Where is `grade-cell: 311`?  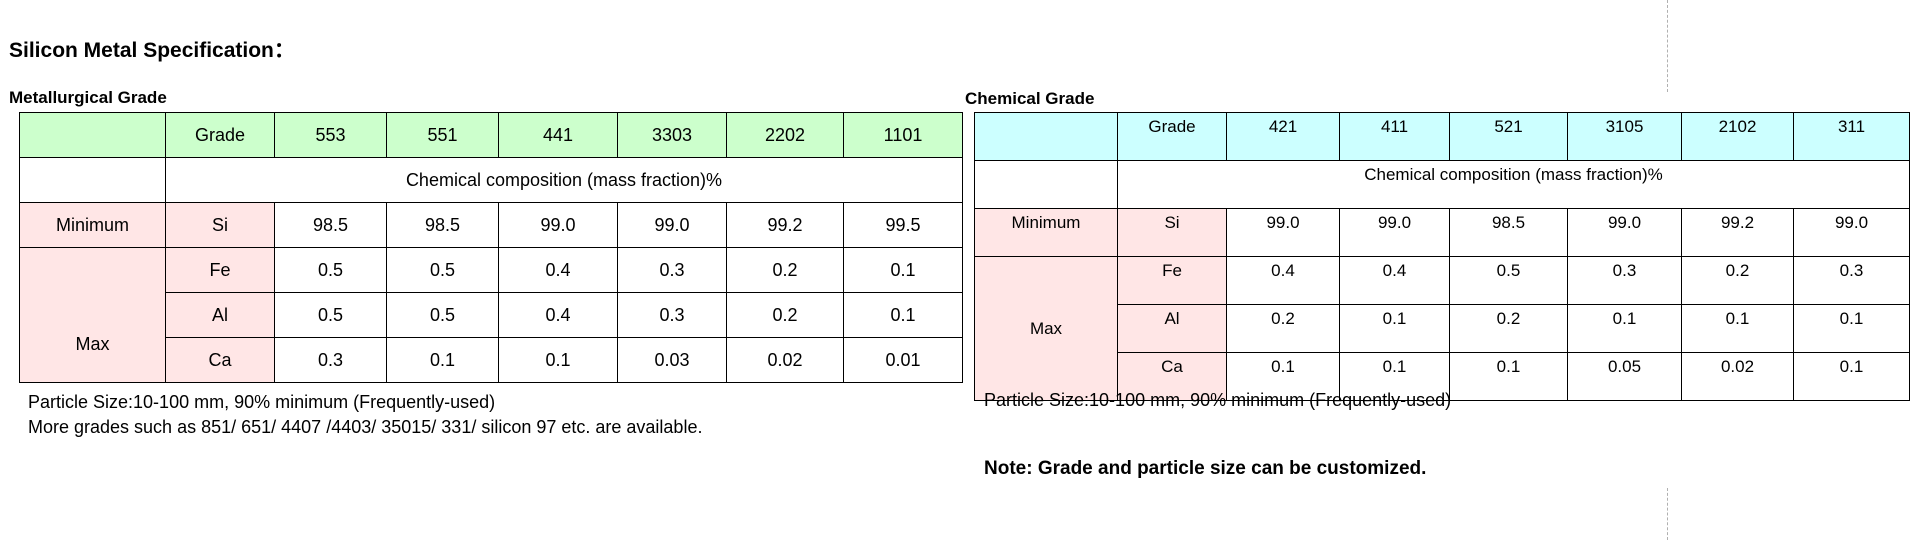
grade-cell: 311 is located at coordinates (1851, 136).